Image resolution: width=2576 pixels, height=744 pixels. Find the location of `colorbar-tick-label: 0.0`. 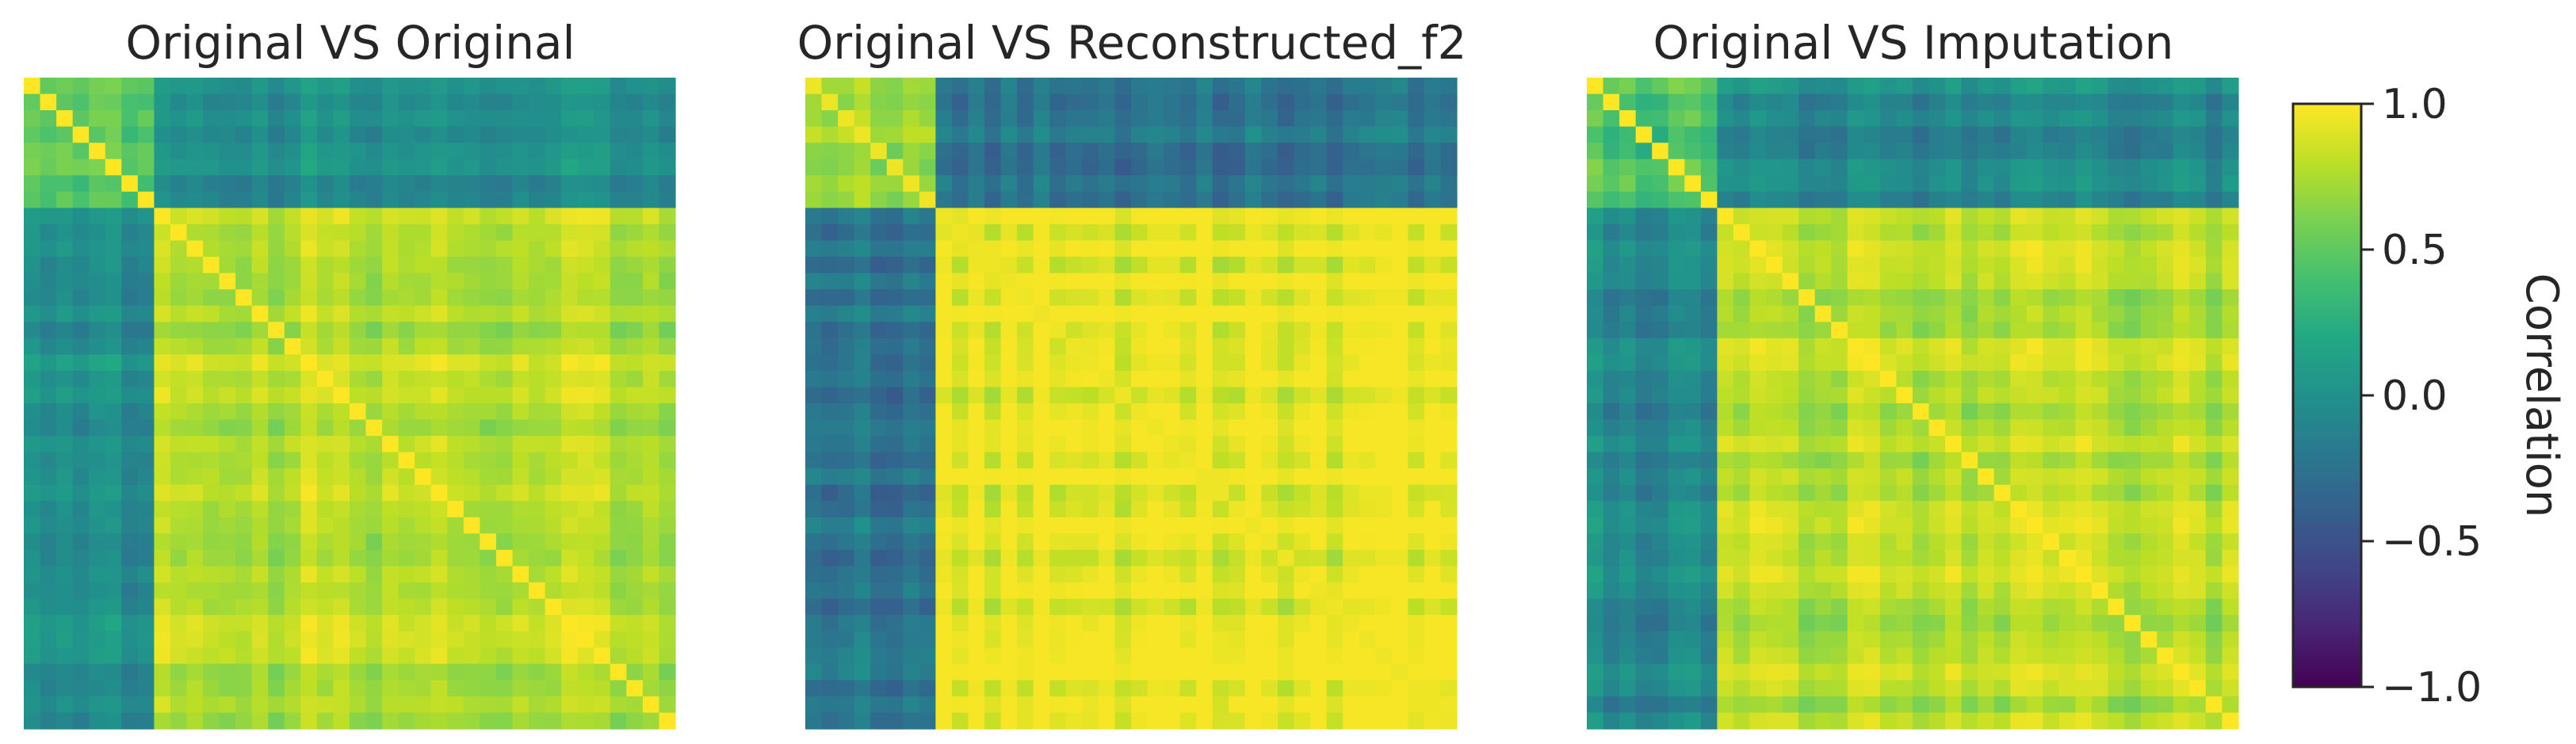

colorbar-tick-label: 0.0 is located at coordinates (2415, 396).